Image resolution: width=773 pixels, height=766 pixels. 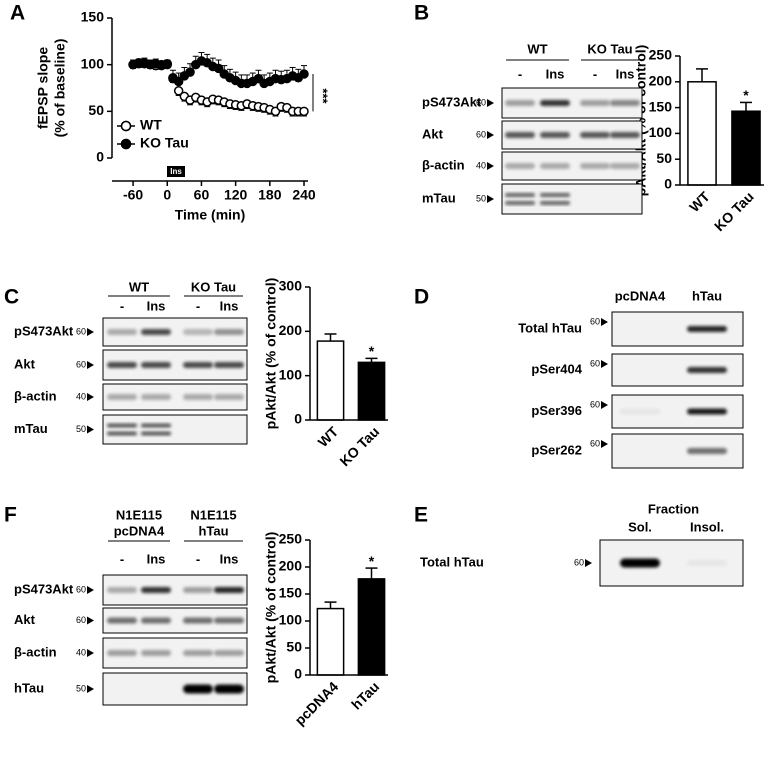 I want to click on panel-letter: D, so click(x=421, y=297).